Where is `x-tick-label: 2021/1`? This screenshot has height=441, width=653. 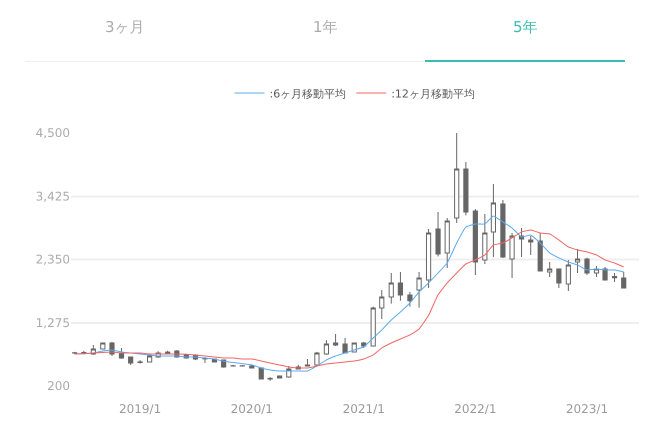 x-tick-label: 2021/1 is located at coordinates (363, 409).